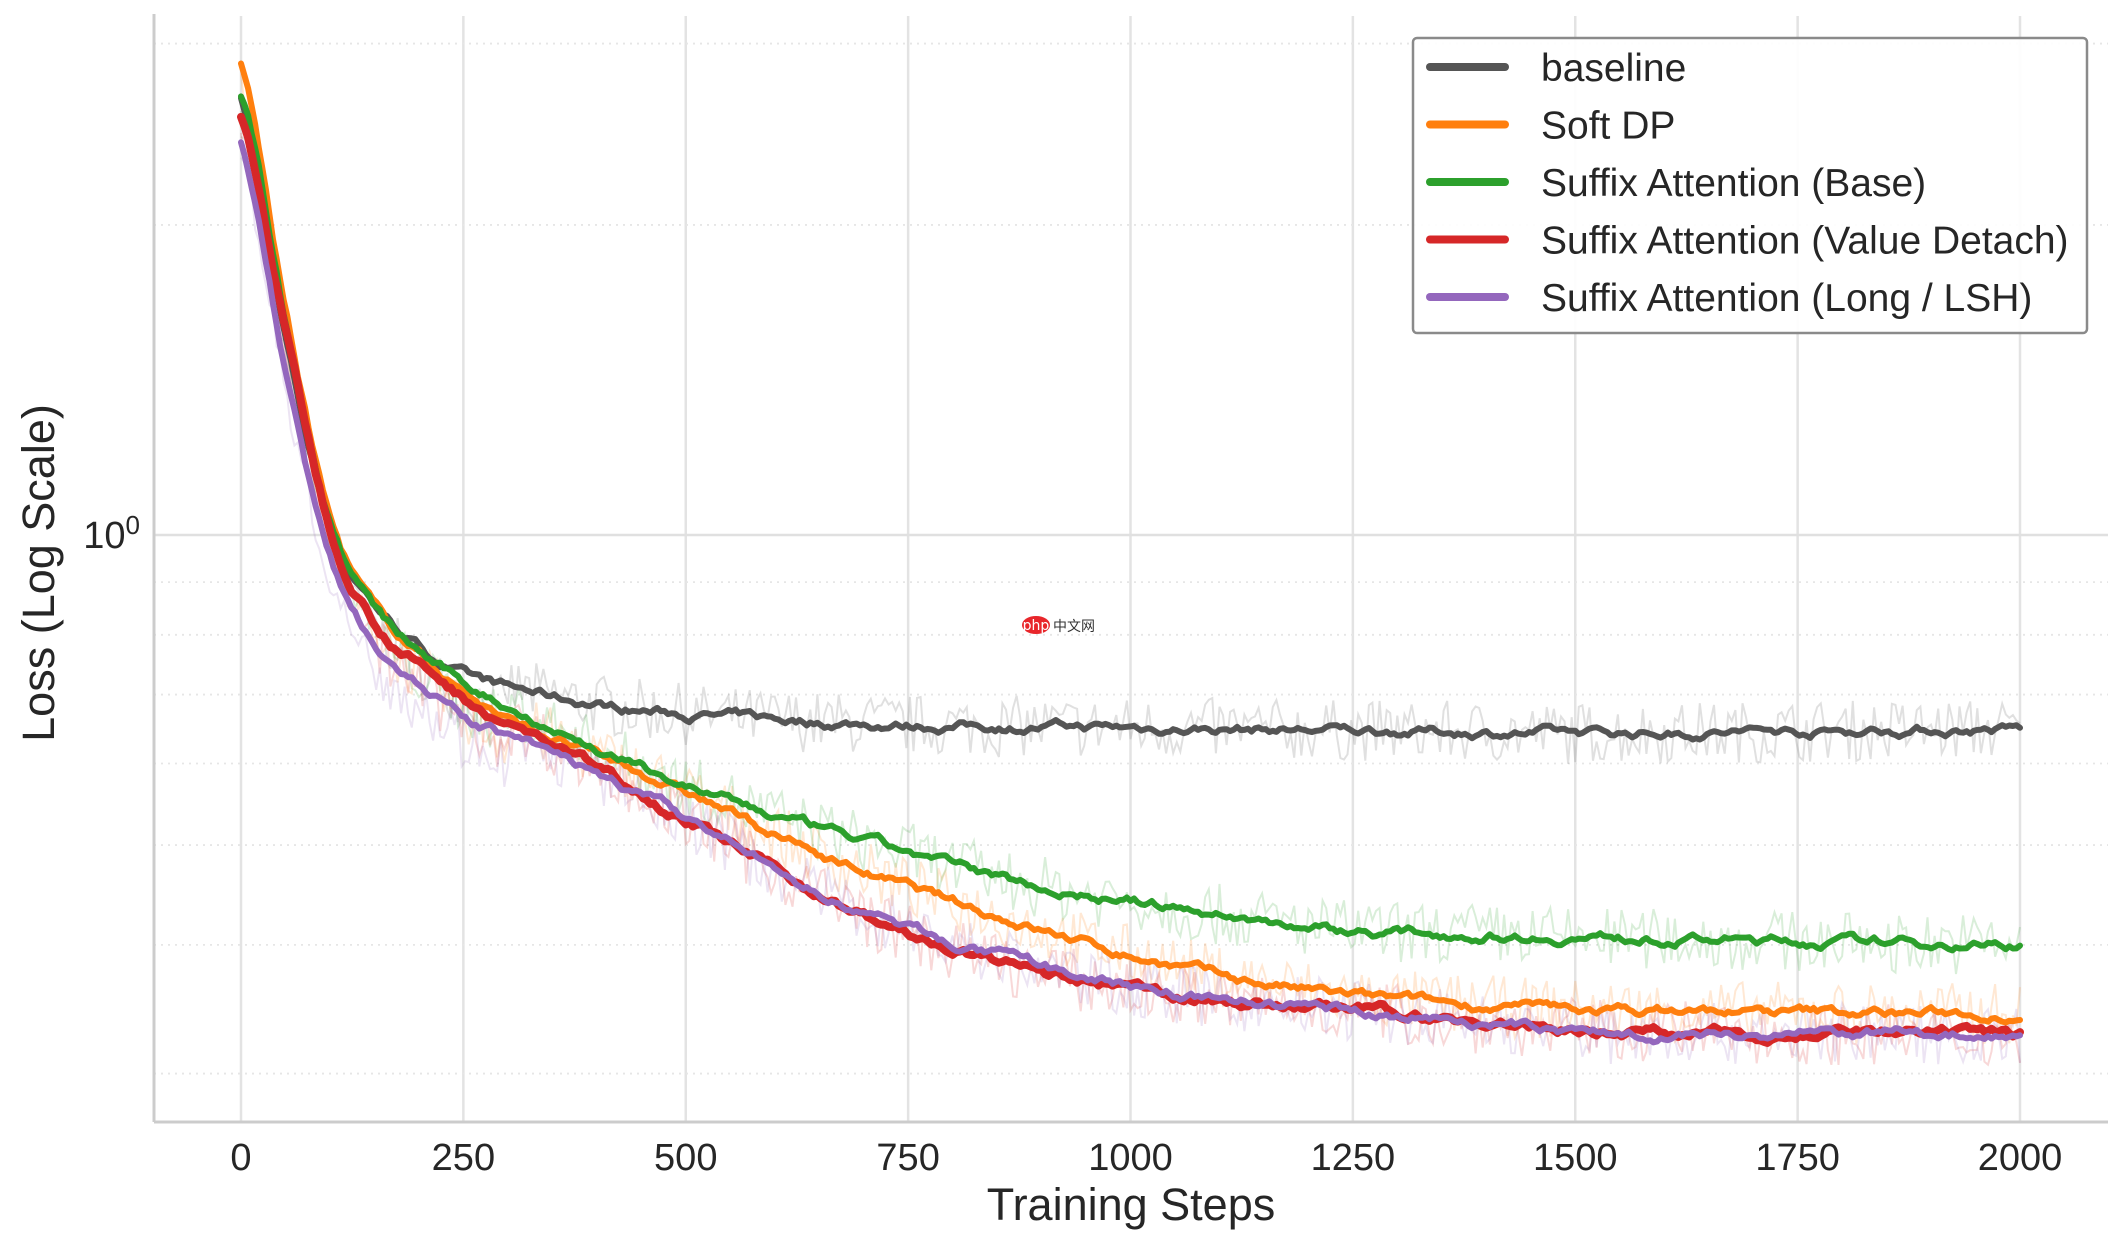  Describe the element at coordinates (1797, 1158) in the screenshot. I see `x-tick-label: 1750` at that location.